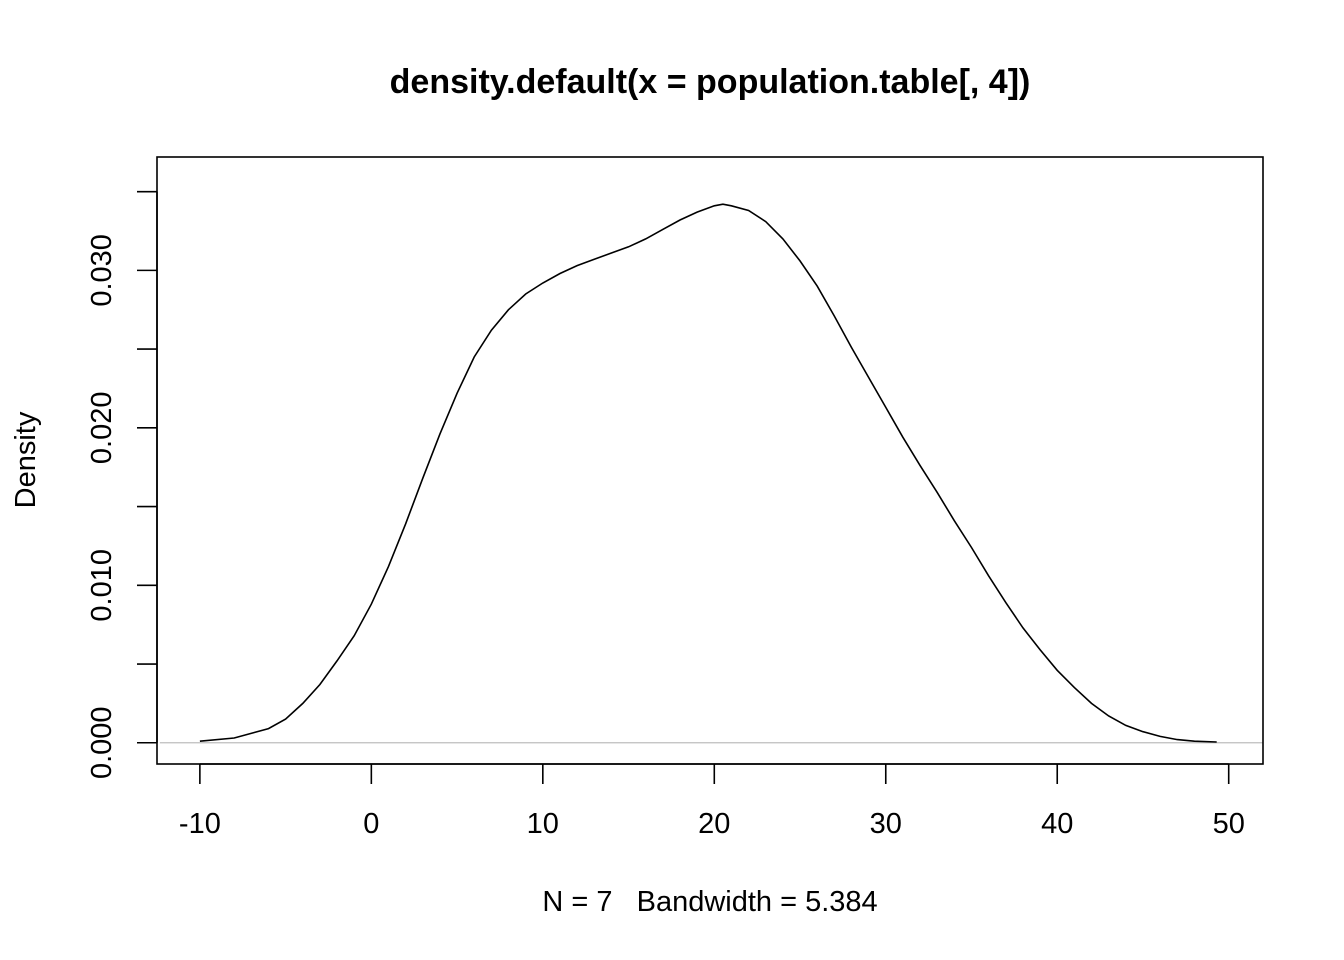 This screenshot has height=960, width=1344. Describe the element at coordinates (543, 824) in the screenshot. I see `x-tick-label: 10` at that location.